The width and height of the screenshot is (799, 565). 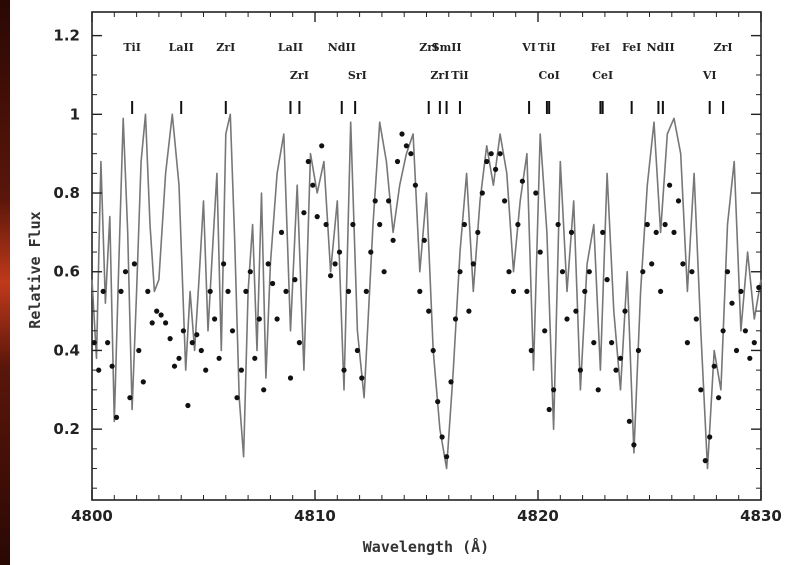 What do you see at coordinates (92, 516) in the screenshot?
I see `x-tick-label: 4800` at bounding box center [92, 516].